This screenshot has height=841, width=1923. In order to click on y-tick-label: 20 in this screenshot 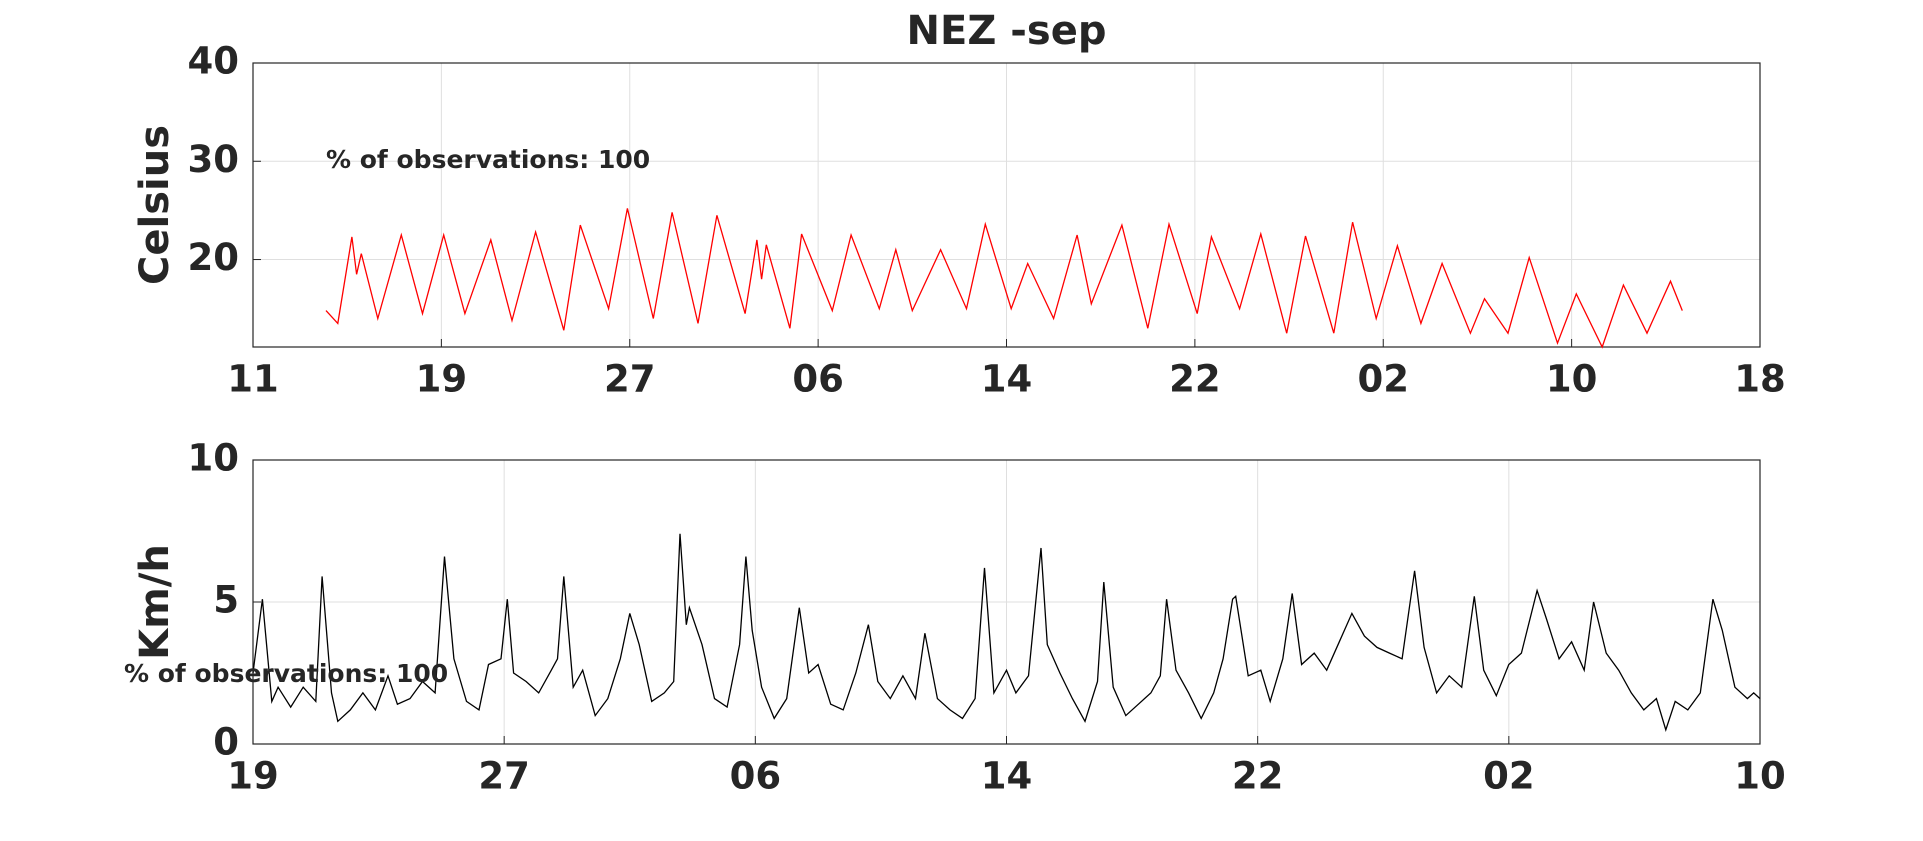, I will do `click(214, 257)`.